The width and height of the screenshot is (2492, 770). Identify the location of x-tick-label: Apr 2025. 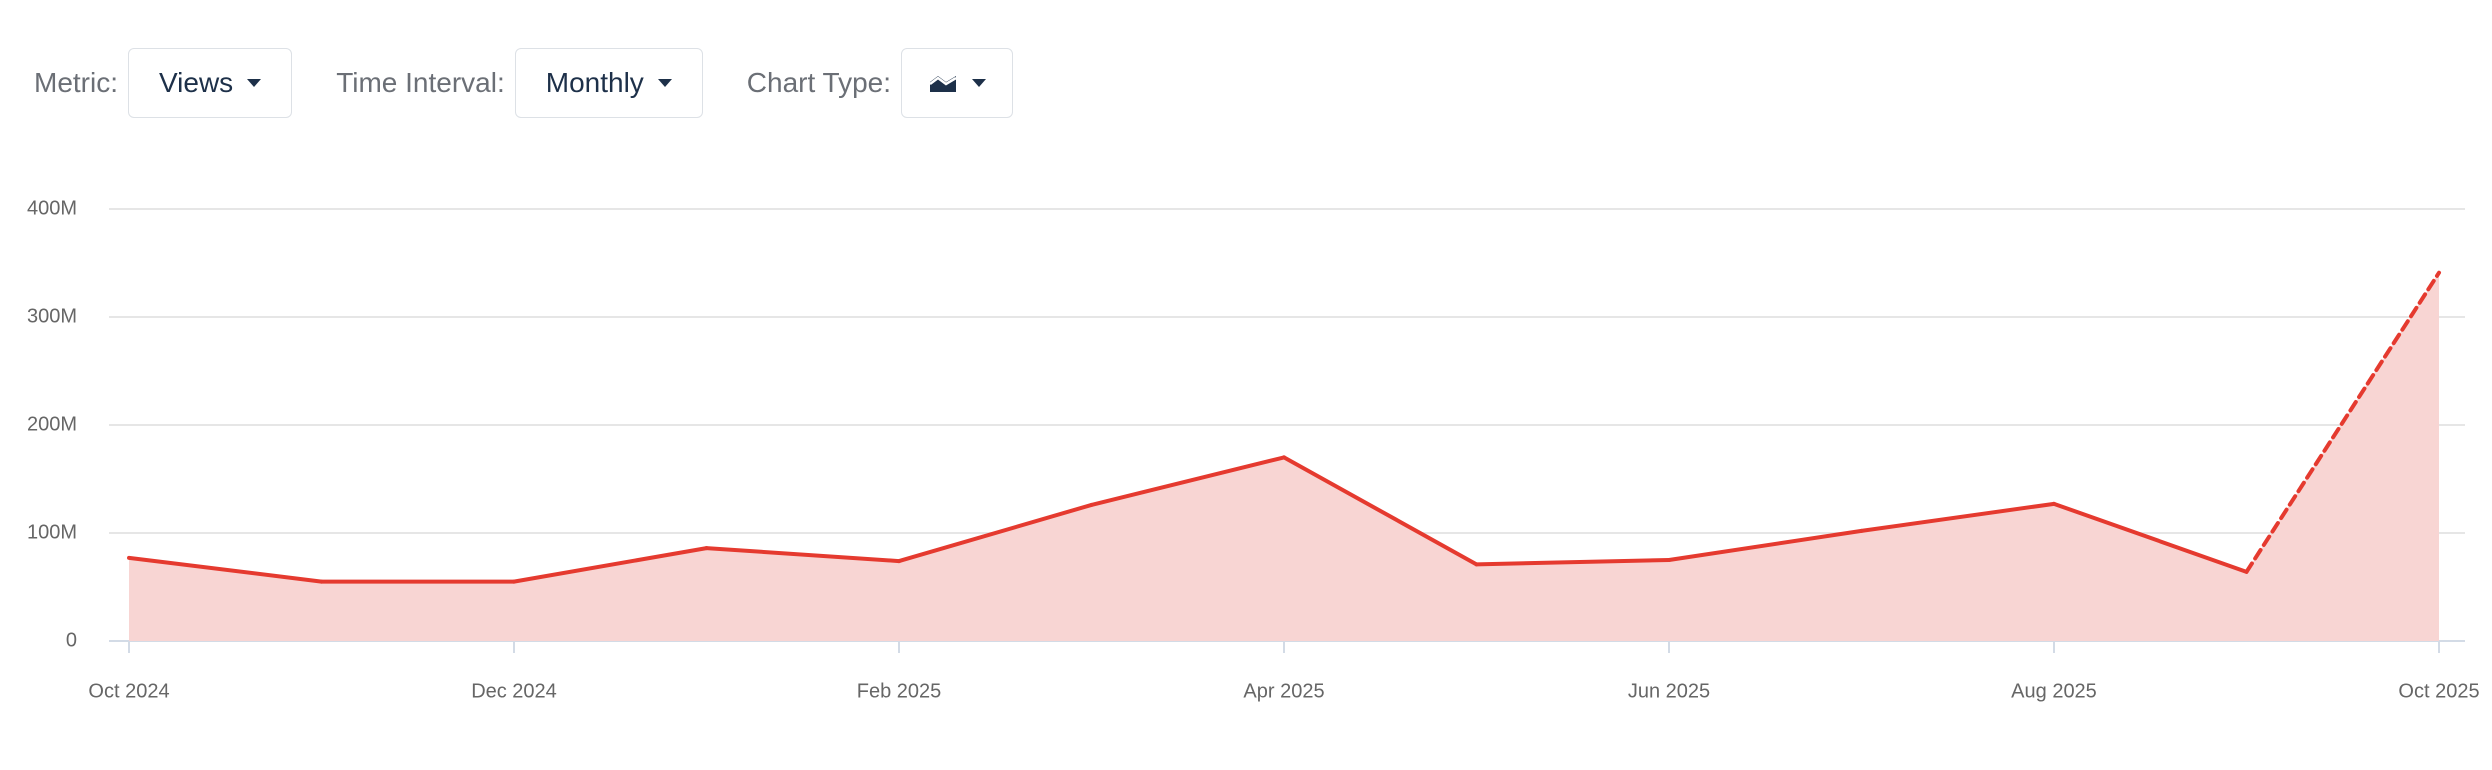
(1283, 691).